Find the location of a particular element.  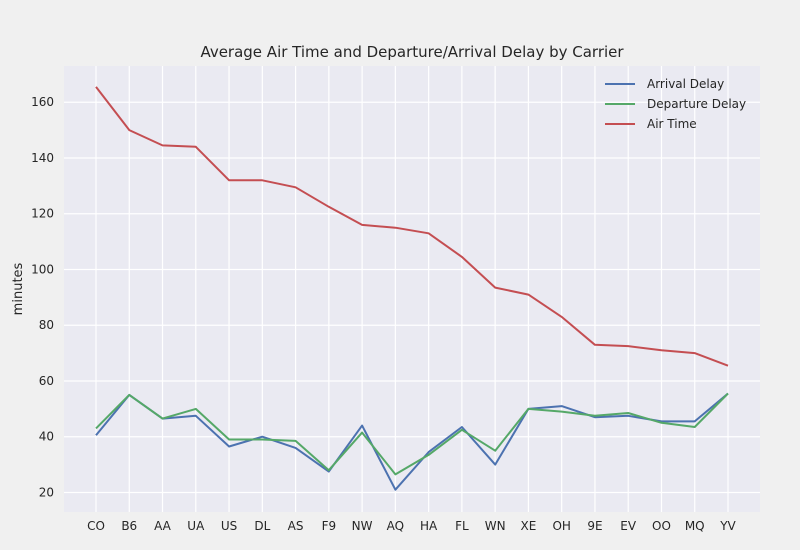

x-tick-label: F9 is located at coordinates (329, 526).